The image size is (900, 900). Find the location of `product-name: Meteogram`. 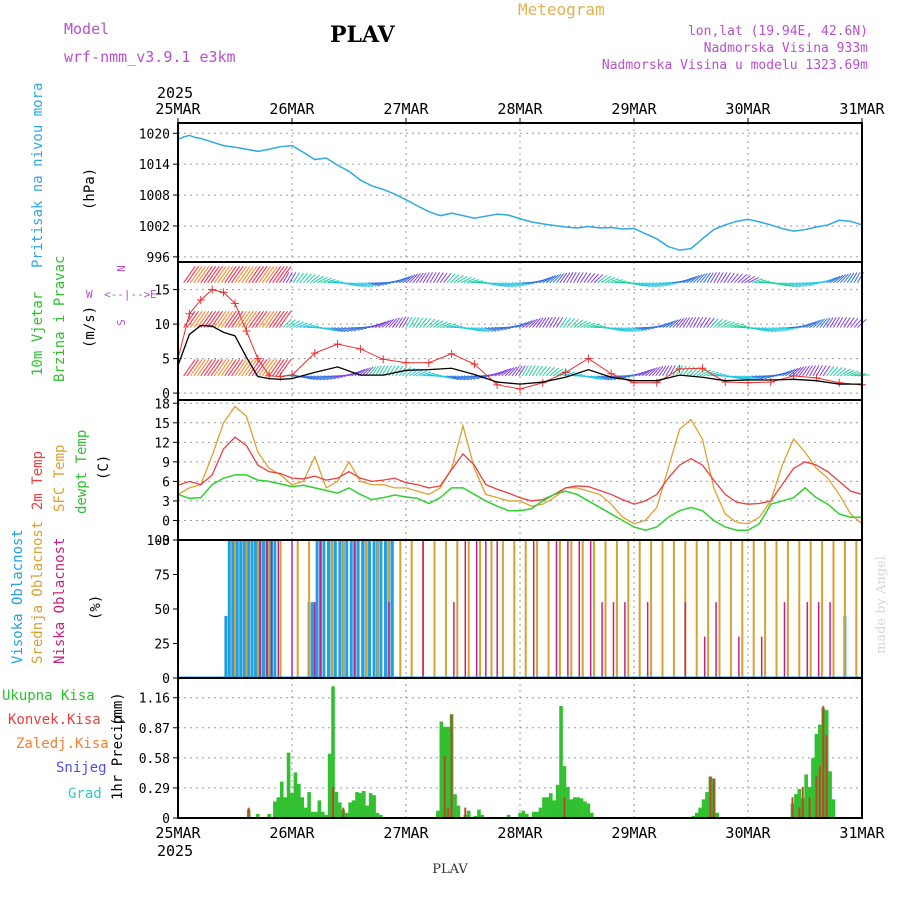

product-name: Meteogram is located at coordinates (561, 9).